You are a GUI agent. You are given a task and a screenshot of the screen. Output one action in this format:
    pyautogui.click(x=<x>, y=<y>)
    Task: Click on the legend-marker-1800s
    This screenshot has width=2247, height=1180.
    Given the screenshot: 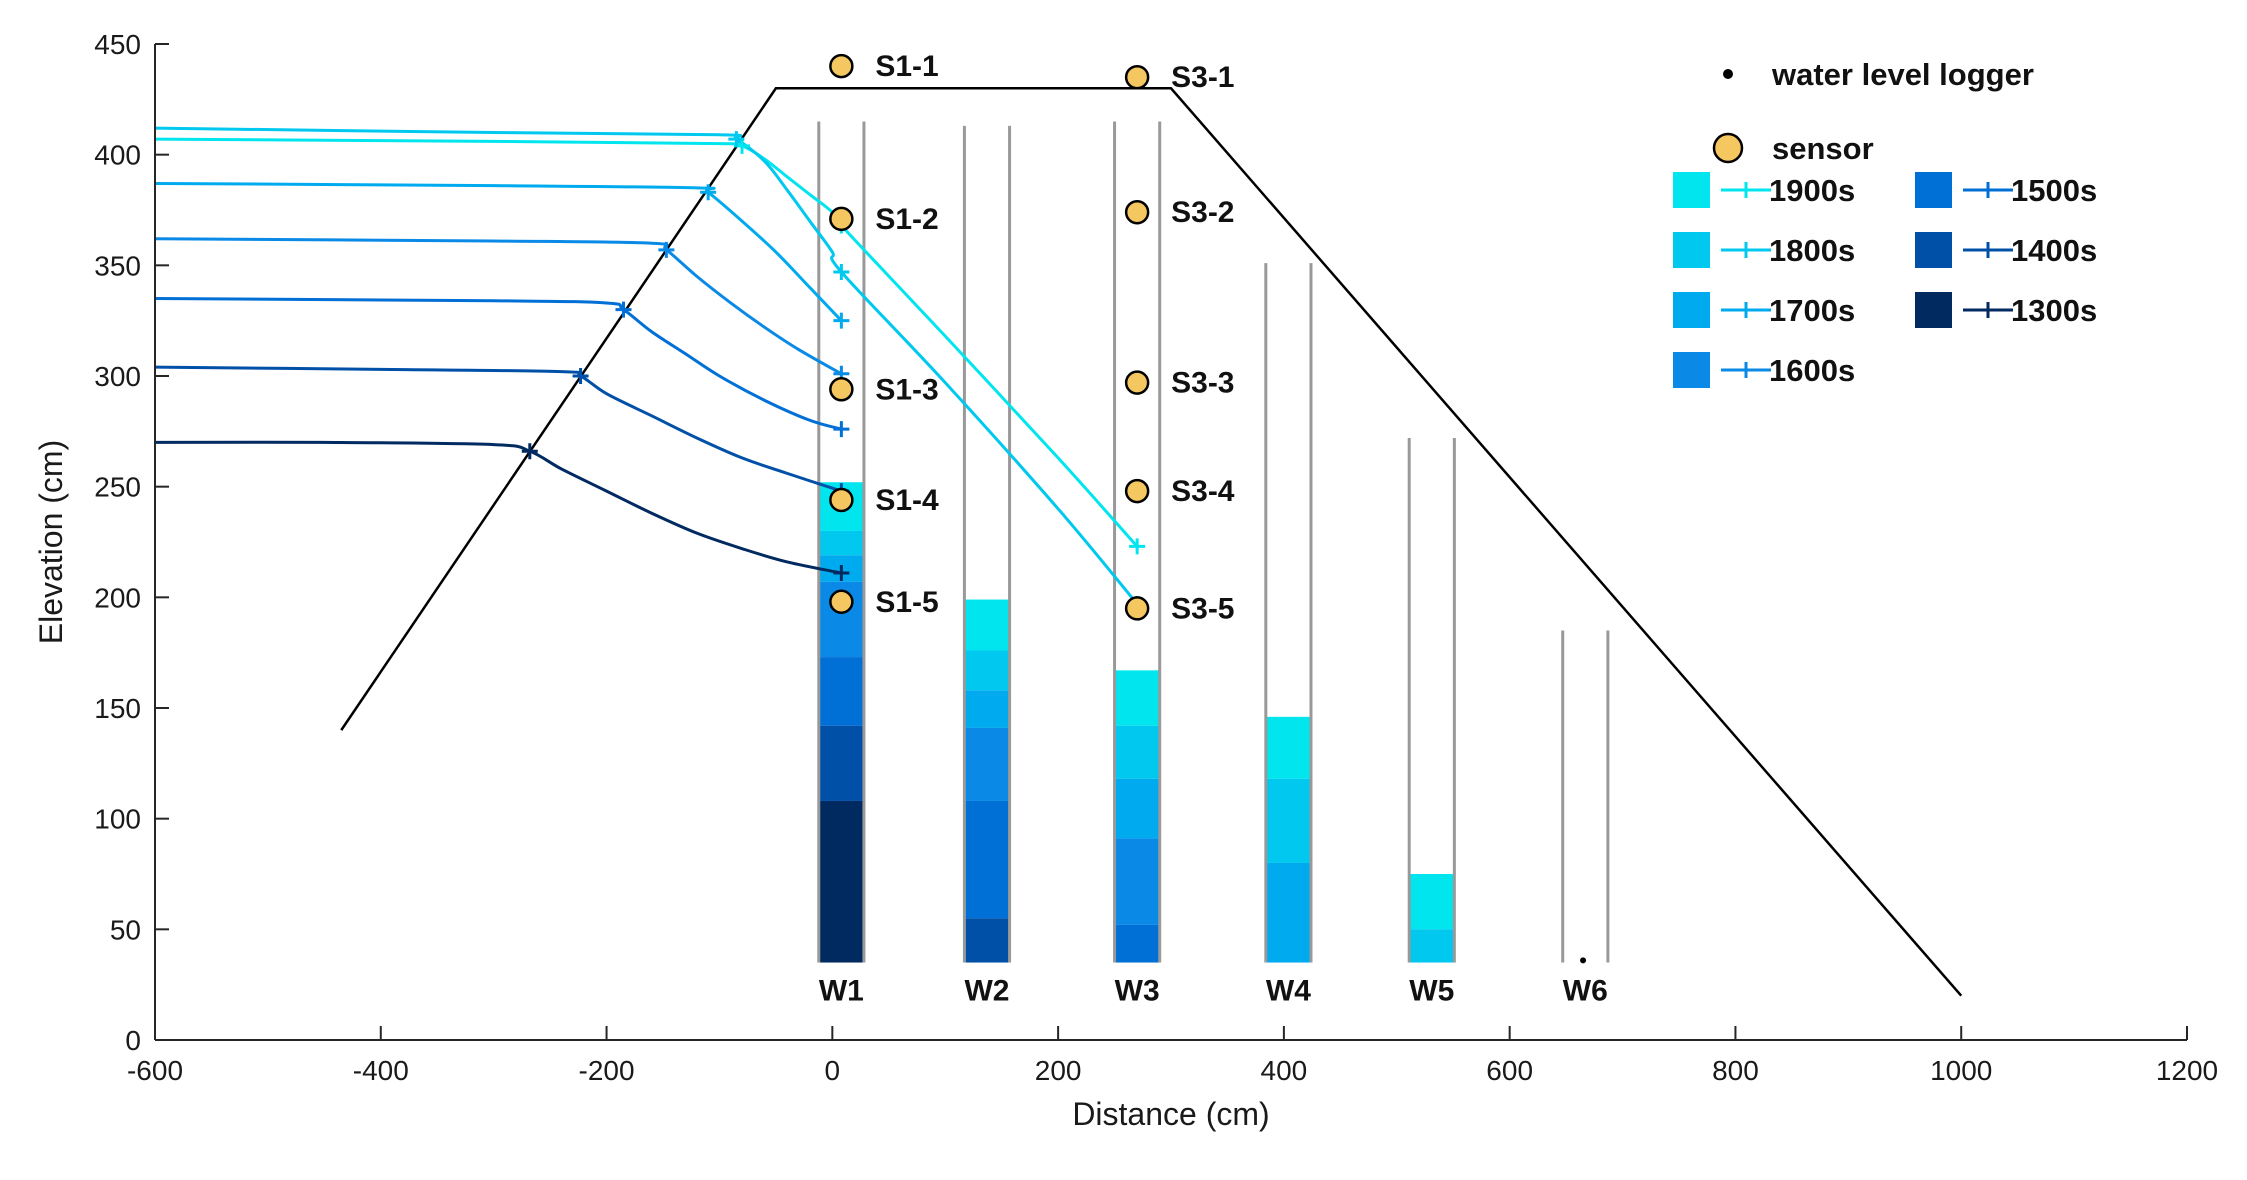 What is the action you would take?
    pyautogui.click(x=1746, y=250)
    